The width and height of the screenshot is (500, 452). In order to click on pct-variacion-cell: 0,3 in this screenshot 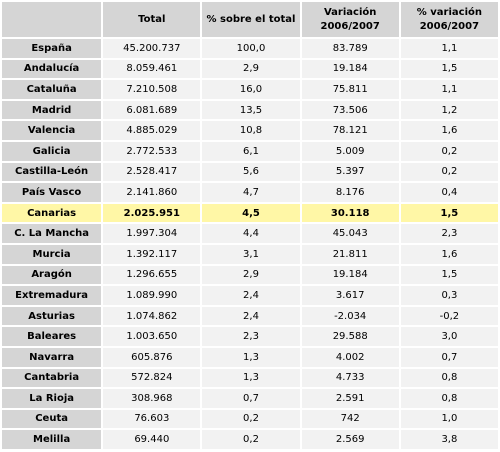, I will do `click(449, 295)`.